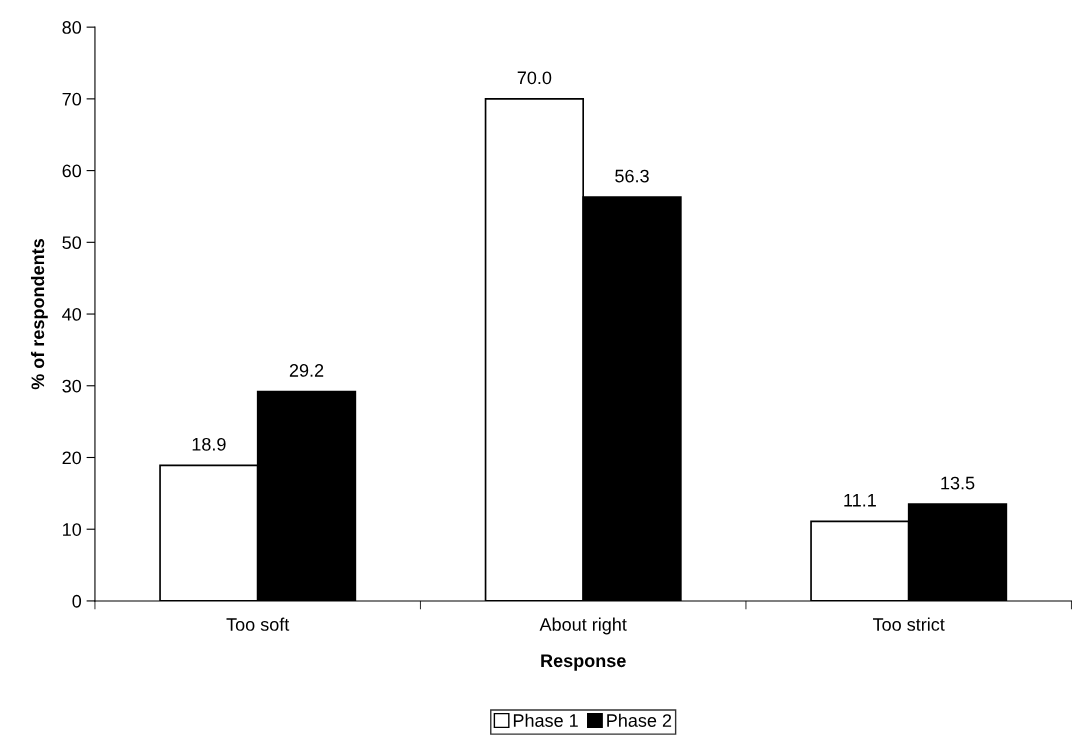 The image size is (1079, 754). What do you see at coordinates (534, 78) in the screenshot?
I see `data-label: 70.0` at bounding box center [534, 78].